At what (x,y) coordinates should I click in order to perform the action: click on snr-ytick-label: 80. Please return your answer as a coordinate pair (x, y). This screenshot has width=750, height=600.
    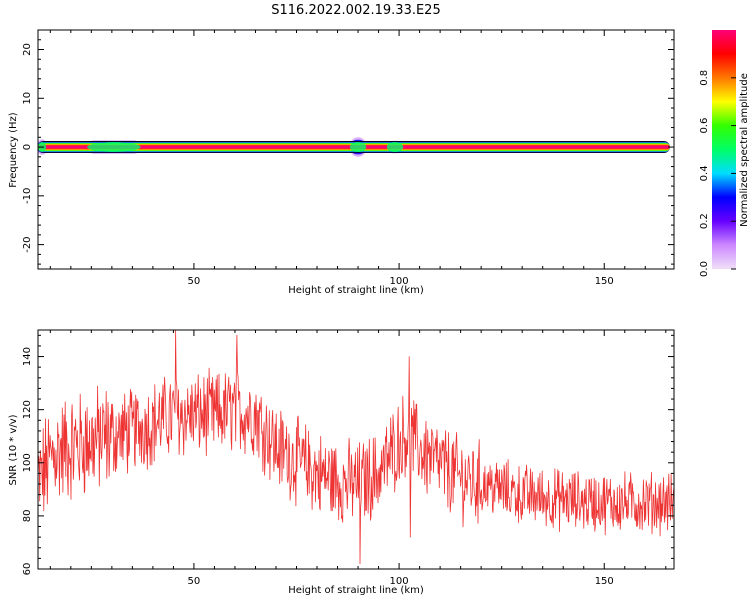
    Looking at the image, I should click on (27, 516).